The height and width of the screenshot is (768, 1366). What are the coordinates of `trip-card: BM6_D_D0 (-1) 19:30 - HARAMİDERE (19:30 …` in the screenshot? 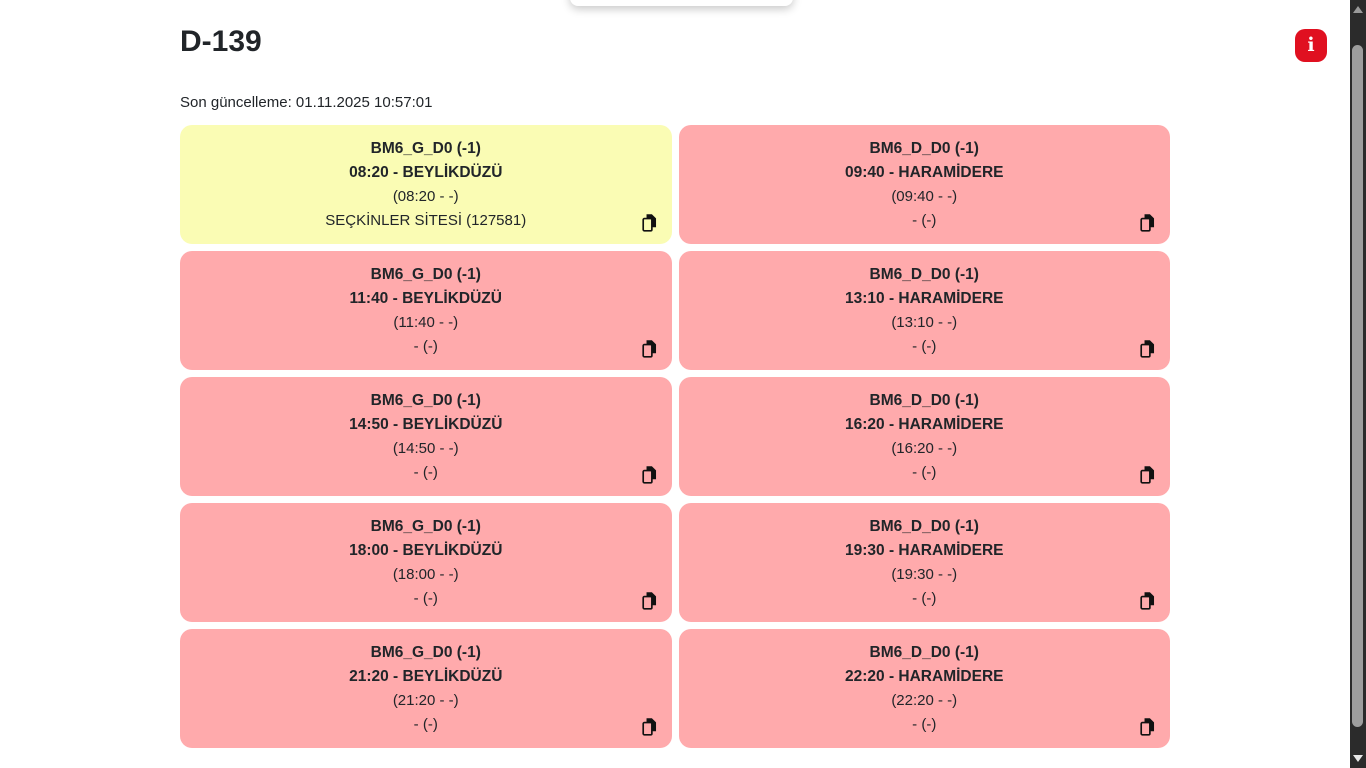 It's located at (924, 562).